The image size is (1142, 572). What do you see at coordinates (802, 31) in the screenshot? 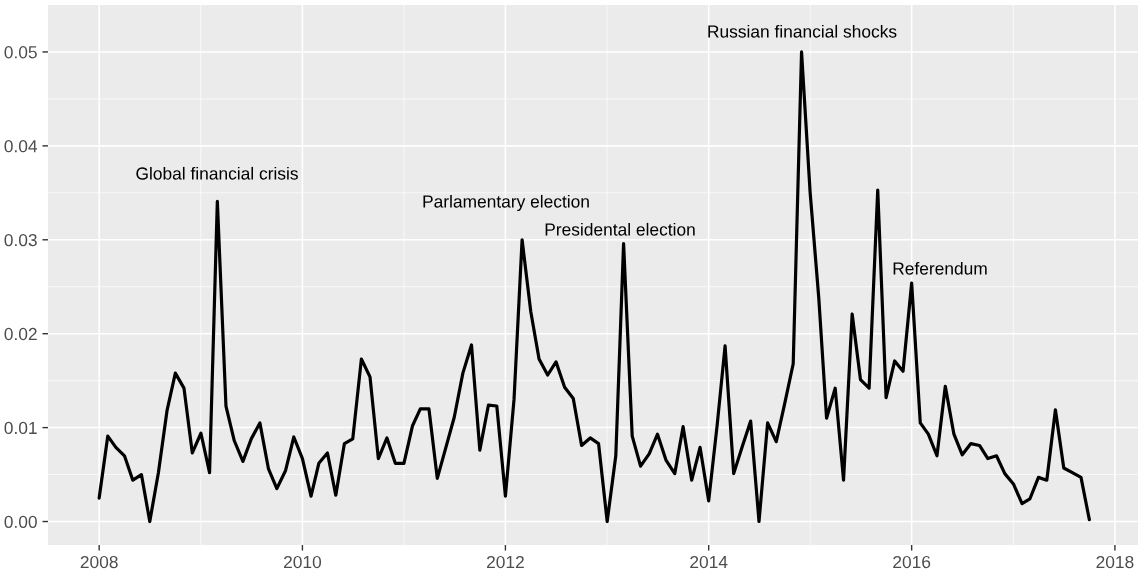
I see `annotation: Russian financial shocks` at bounding box center [802, 31].